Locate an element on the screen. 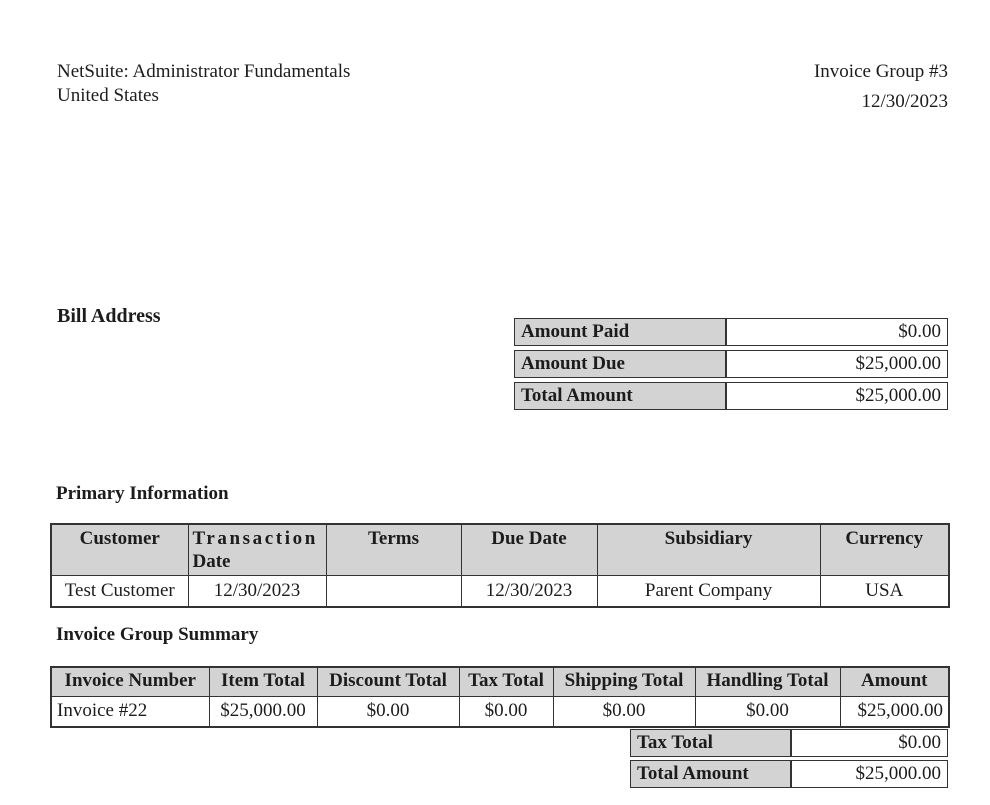 The height and width of the screenshot is (805, 990). amount-column-header: Amount is located at coordinates (894, 681).